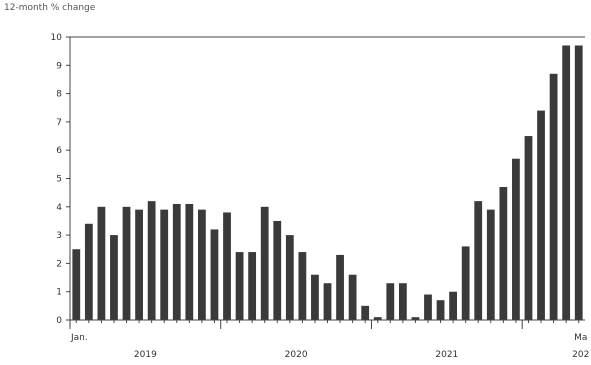 Image resolution: width=591 pixels, height=365 pixels. I want to click on x-year-label: 202, so click(580, 355).